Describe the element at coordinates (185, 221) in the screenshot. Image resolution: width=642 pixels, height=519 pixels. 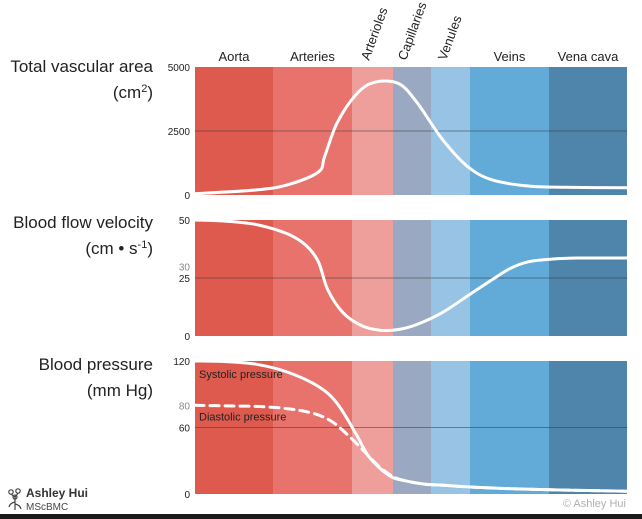
I see `tick-label-velocity-50: 50` at that location.